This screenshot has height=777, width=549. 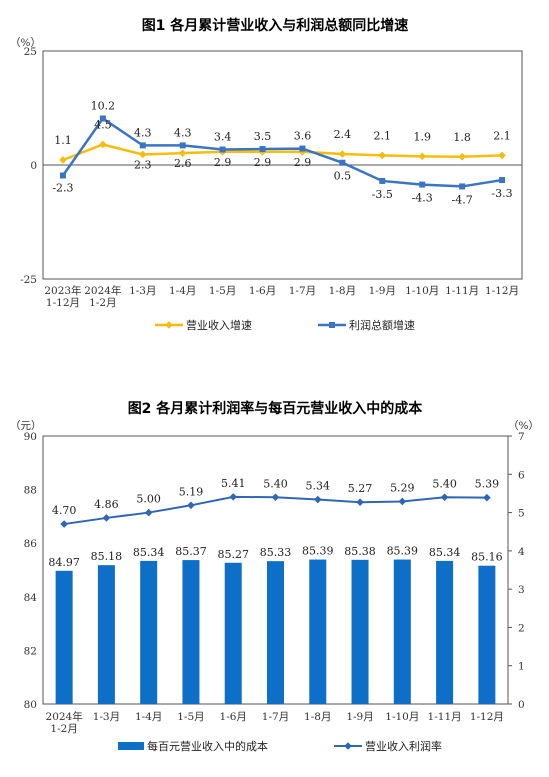 What do you see at coordinates (501, 193) in the screenshot?
I see `chart-1-profit-data-label: -3.3` at bounding box center [501, 193].